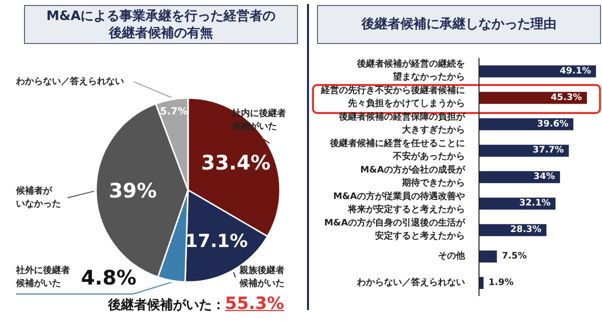 The height and width of the screenshot is (321, 602). I want to click on data-label: 1.9%, so click(501, 283).